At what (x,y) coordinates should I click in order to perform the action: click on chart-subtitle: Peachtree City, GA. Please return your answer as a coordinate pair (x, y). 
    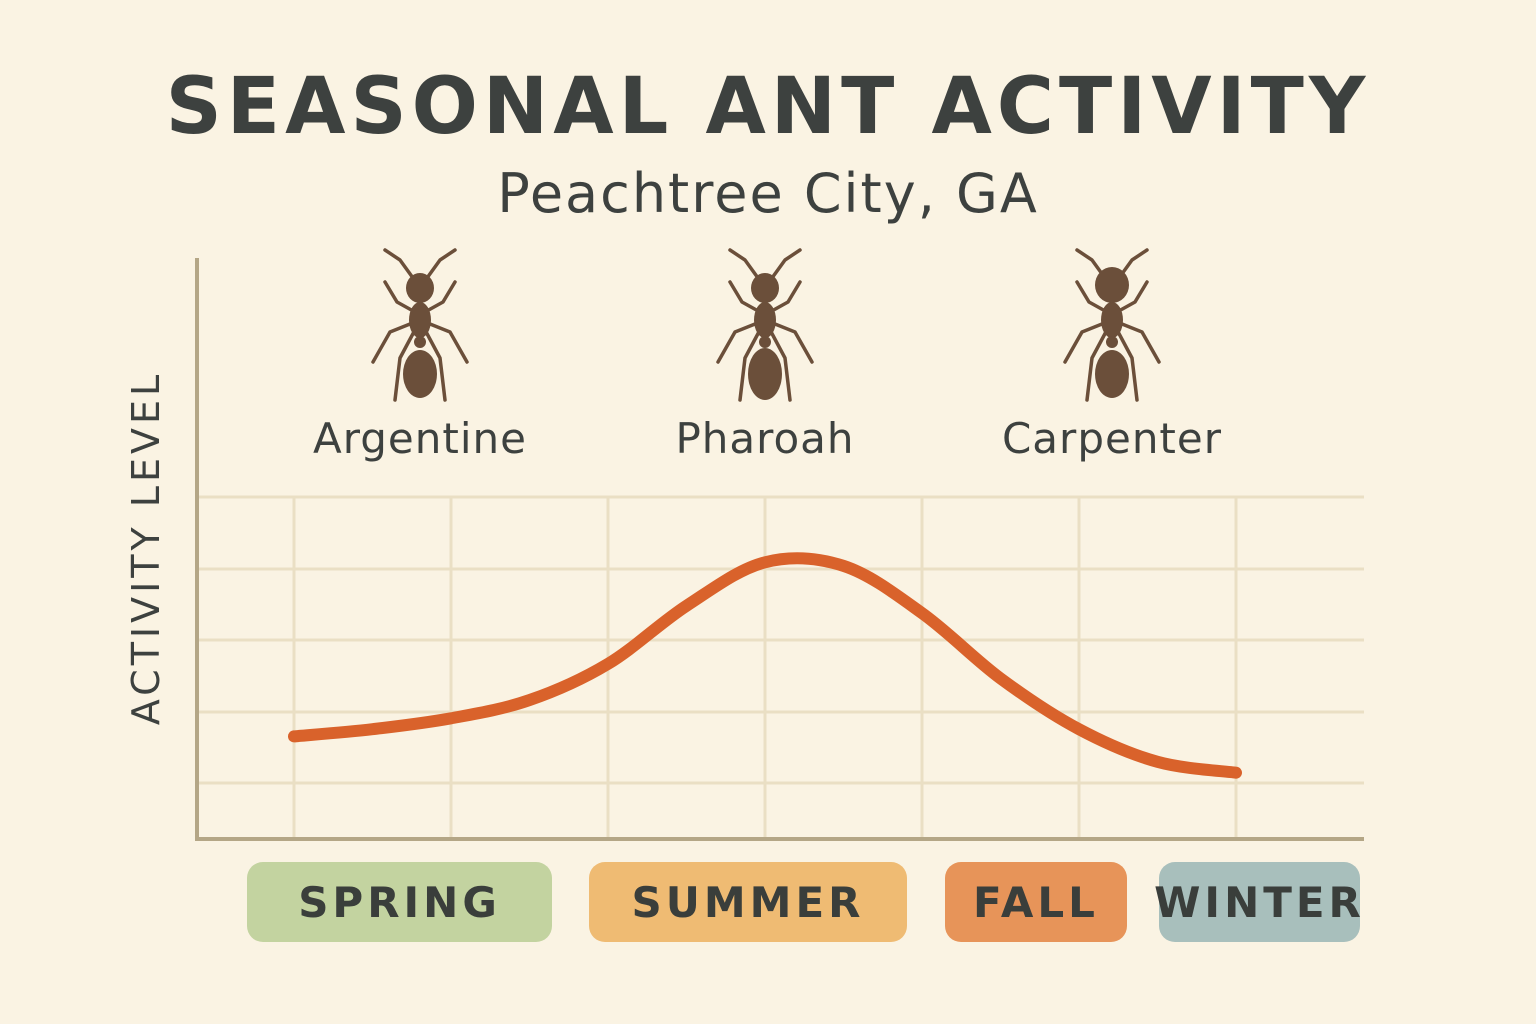
    Looking at the image, I should click on (768, 193).